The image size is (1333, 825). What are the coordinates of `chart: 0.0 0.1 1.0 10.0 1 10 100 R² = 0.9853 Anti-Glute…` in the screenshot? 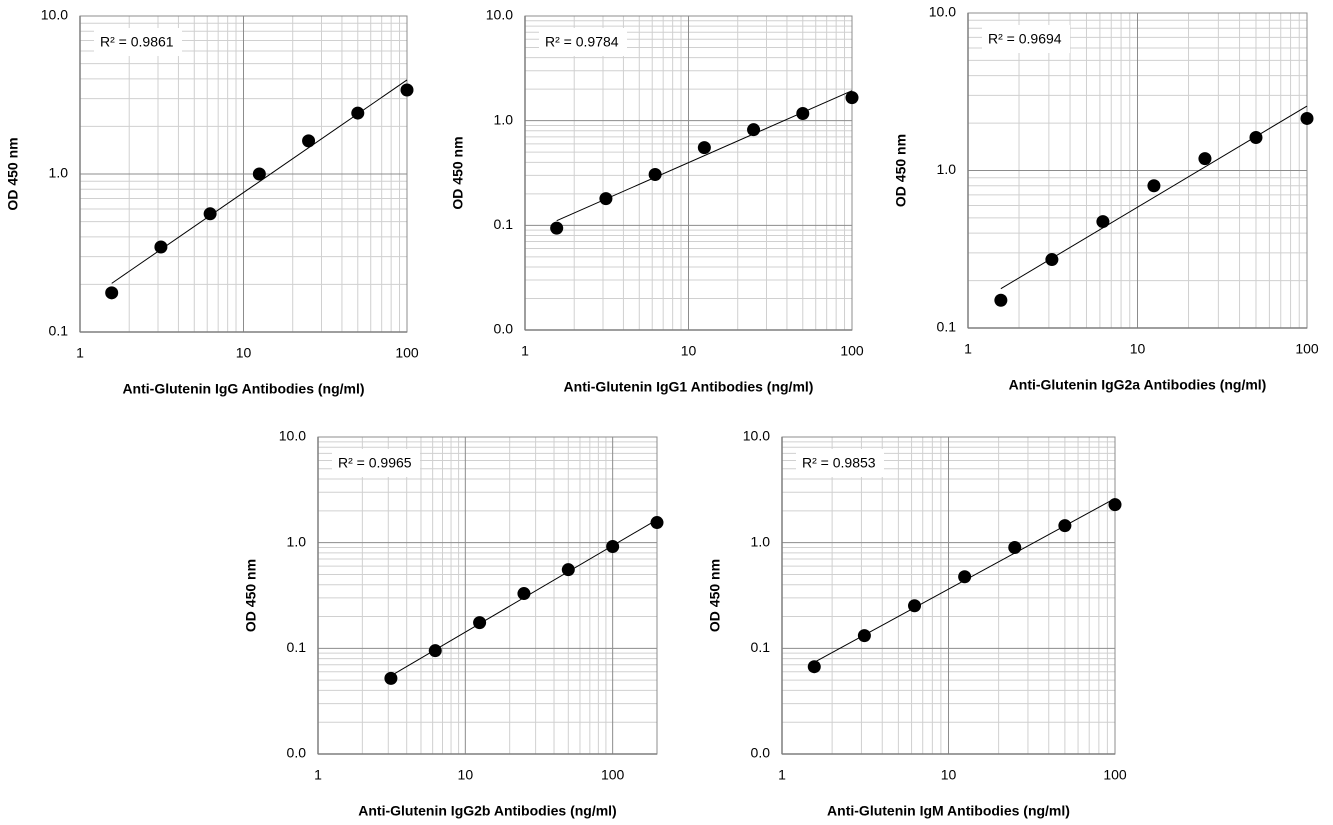 It's located at (917, 623).